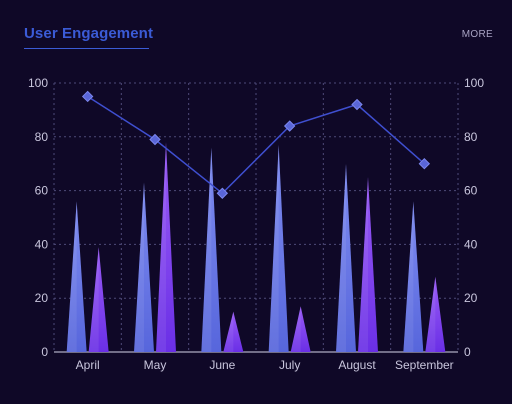  I want to click on bar-series2-may, so click(166, 247).